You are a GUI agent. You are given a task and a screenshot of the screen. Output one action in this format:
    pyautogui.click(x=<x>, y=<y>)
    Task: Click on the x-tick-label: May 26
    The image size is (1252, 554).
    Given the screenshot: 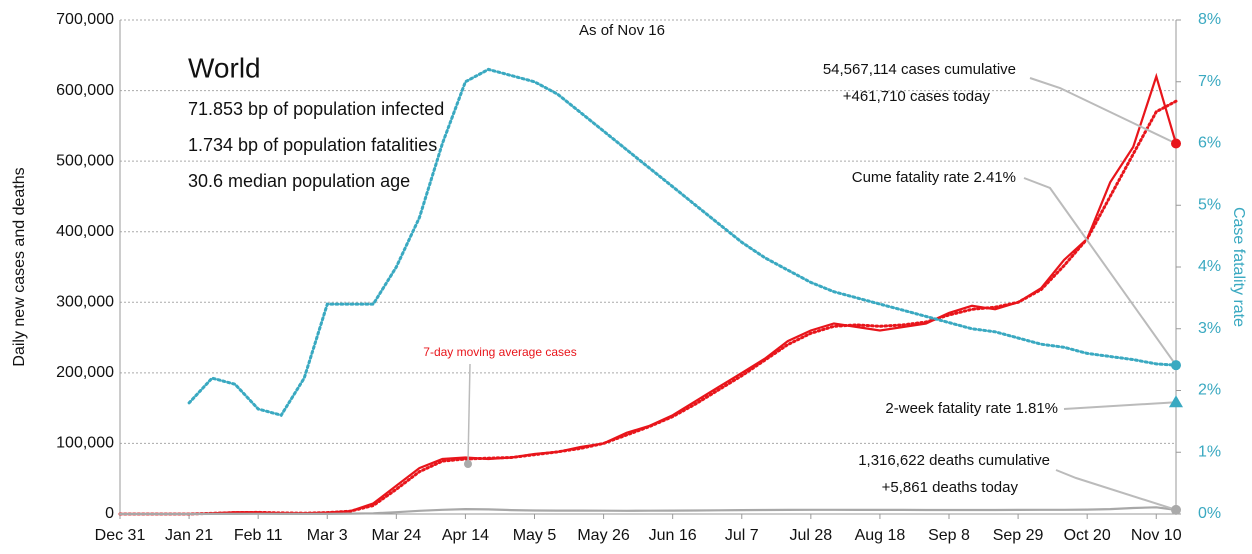 What is the action you would take?
    pyautogui.click(x=603, y=535)
    